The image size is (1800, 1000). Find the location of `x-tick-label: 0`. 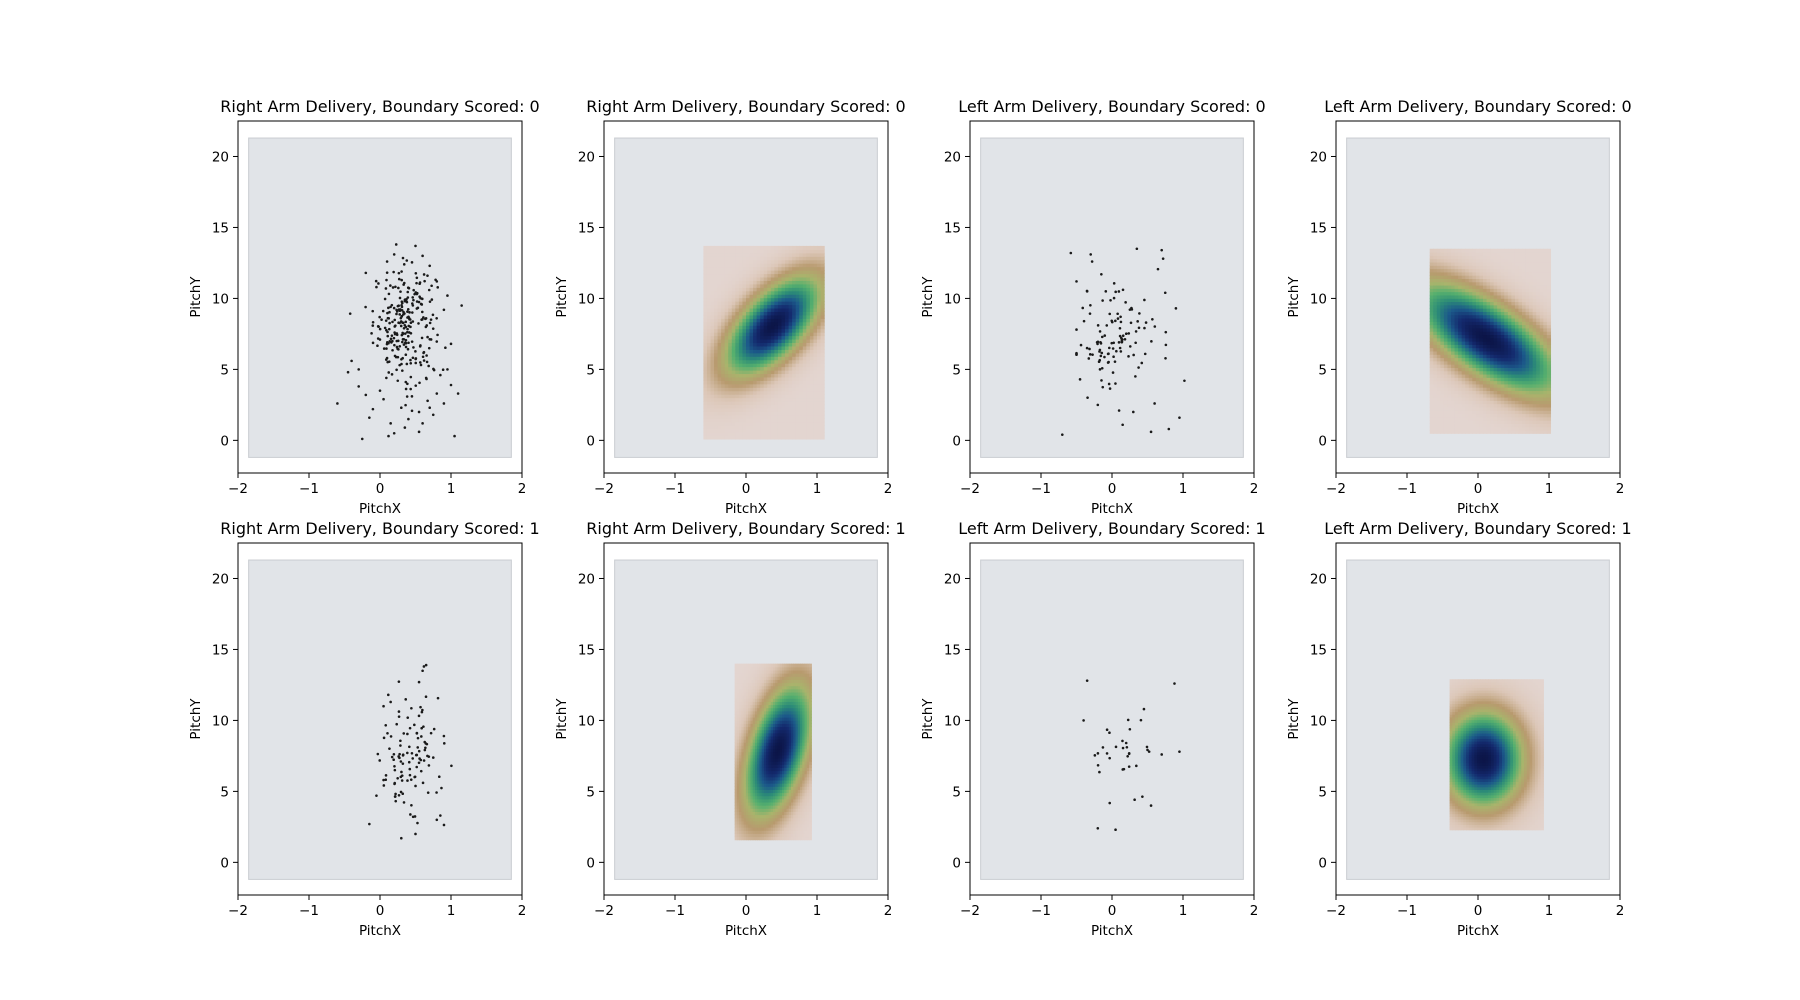

x-tick-label: 0 is located at coordinates (1478, 489).